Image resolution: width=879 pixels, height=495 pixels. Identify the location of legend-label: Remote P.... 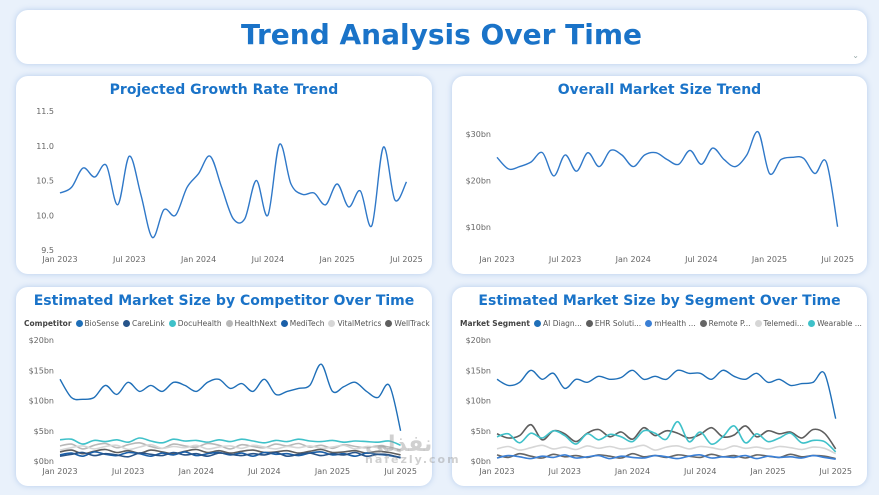
(729, 323).